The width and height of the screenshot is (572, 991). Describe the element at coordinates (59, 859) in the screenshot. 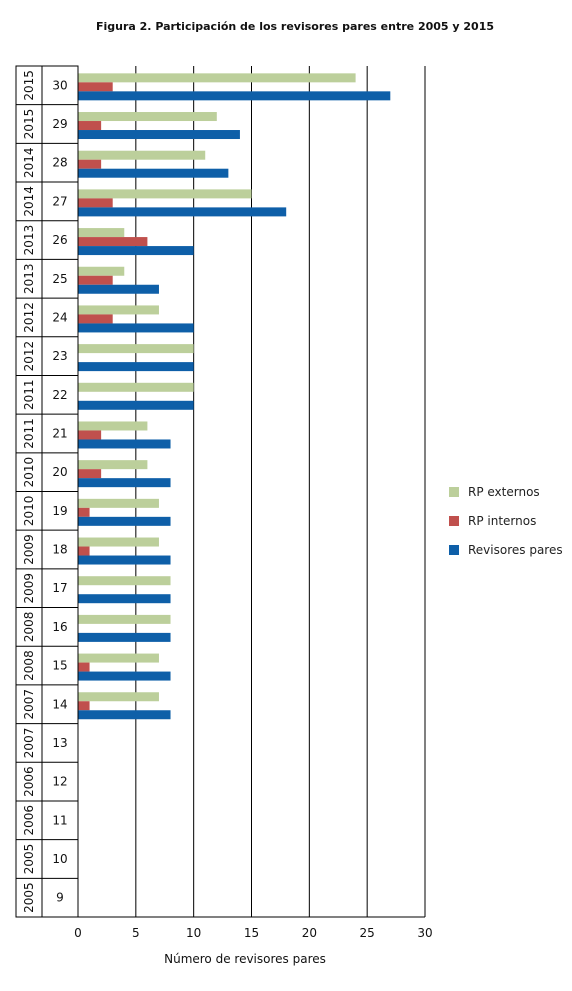

I see `category-number-label: 10` at that location.